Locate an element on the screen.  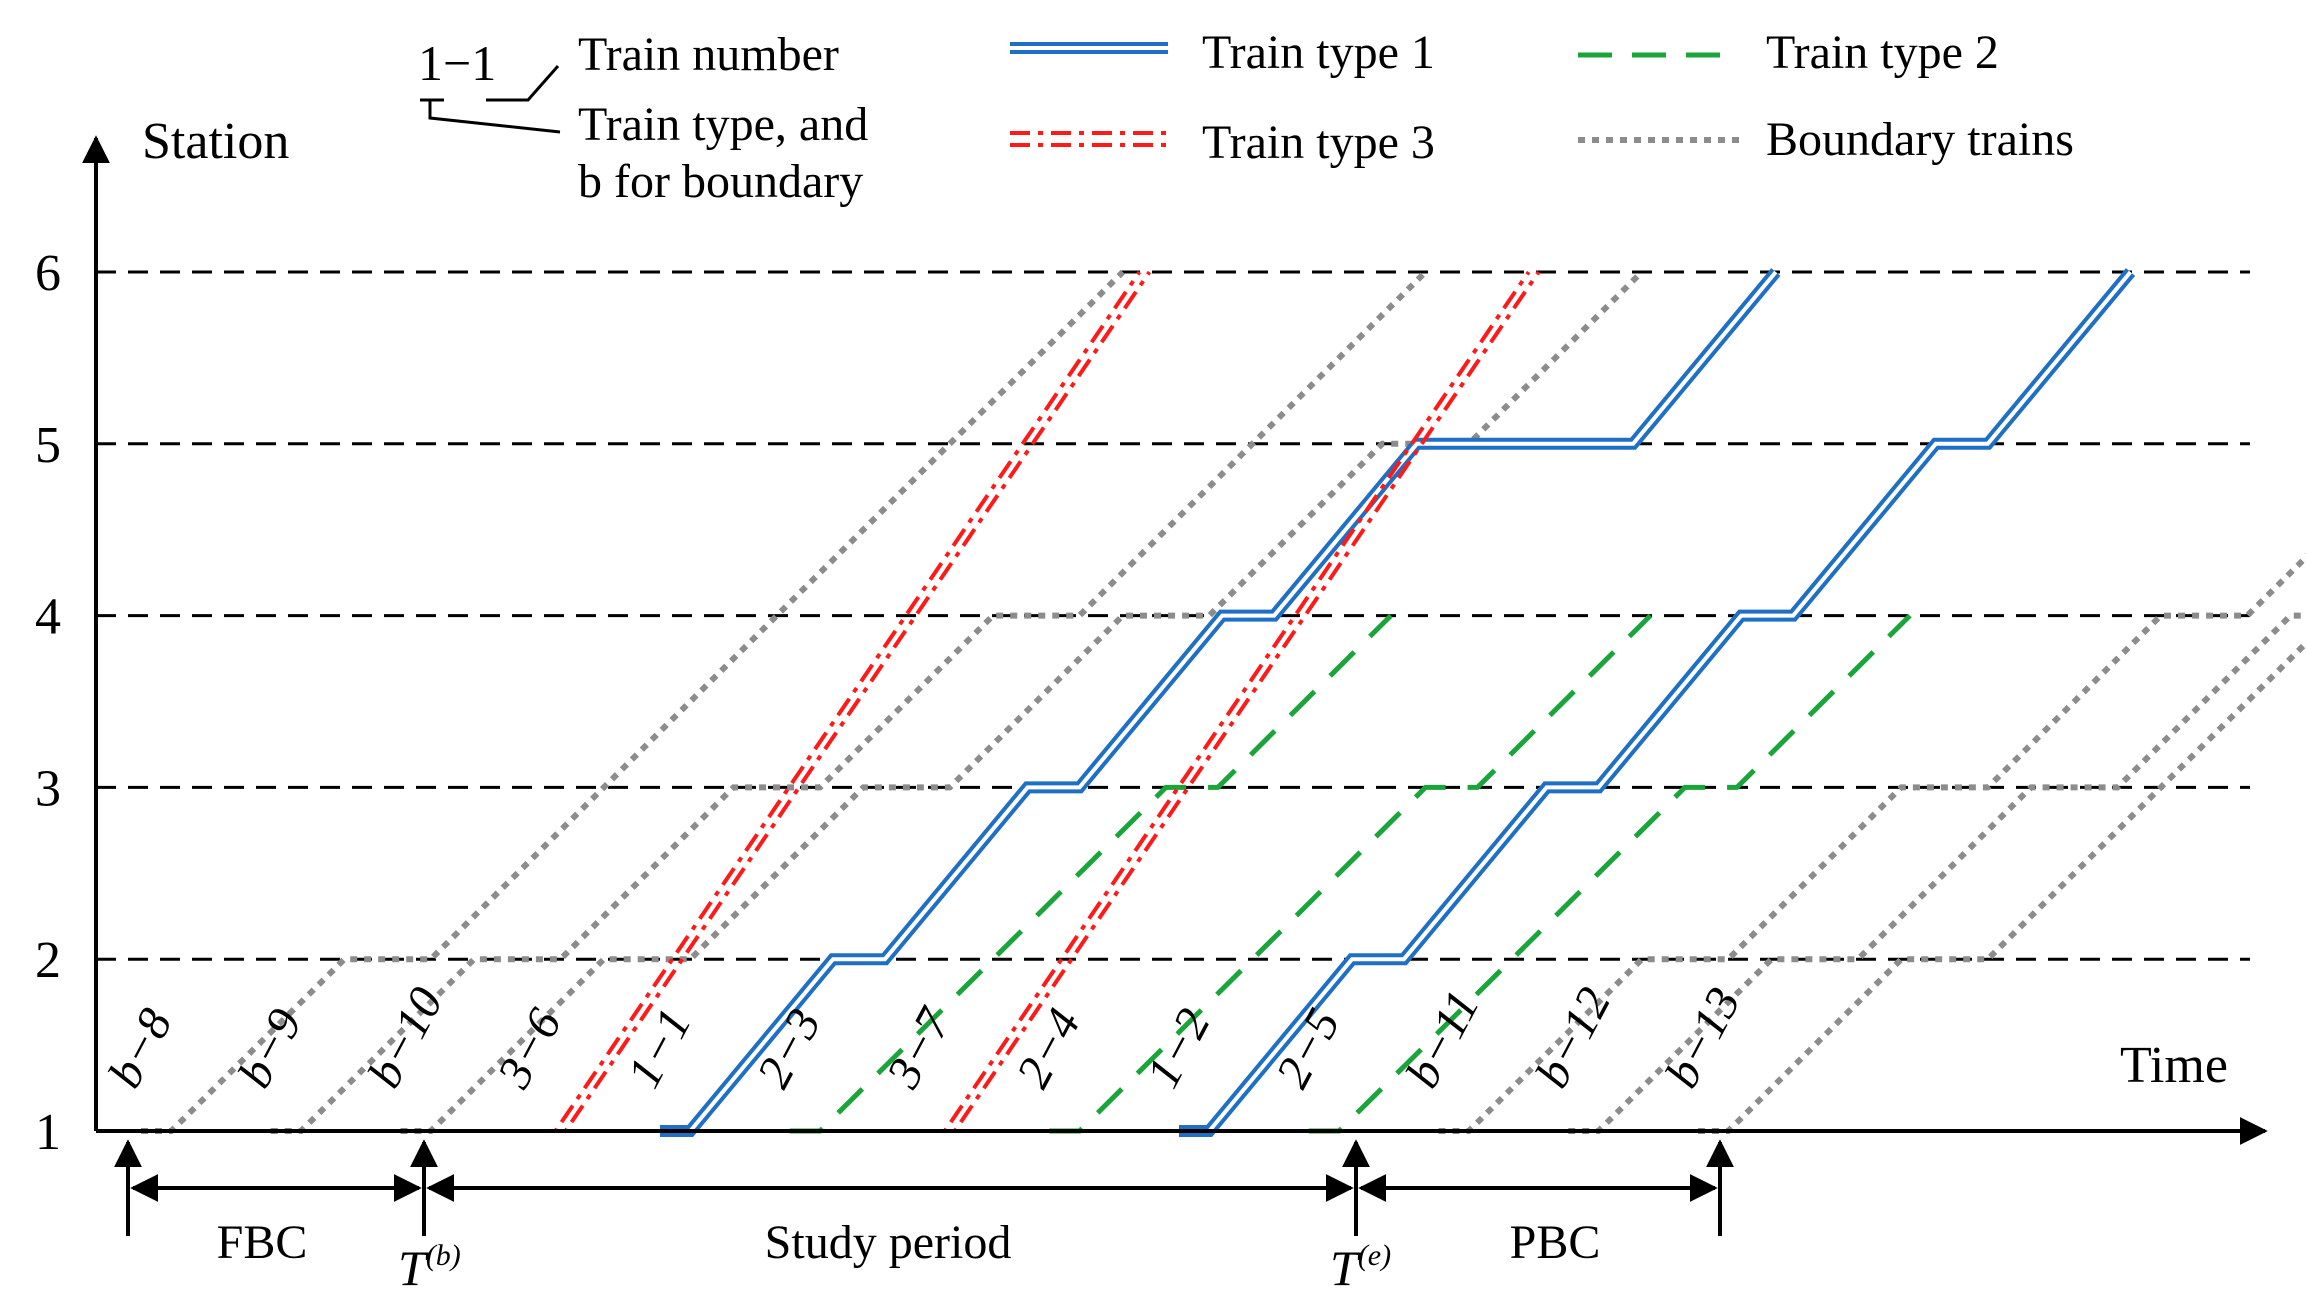
train-label-b−11: b−11 is located at coordinates (1443, 1039).